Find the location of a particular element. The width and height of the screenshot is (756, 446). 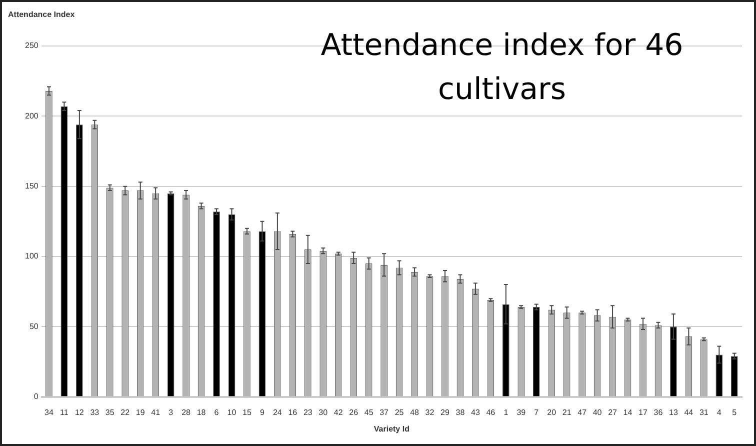

x-tick-label: 20 is located at coordinates (552, 412).